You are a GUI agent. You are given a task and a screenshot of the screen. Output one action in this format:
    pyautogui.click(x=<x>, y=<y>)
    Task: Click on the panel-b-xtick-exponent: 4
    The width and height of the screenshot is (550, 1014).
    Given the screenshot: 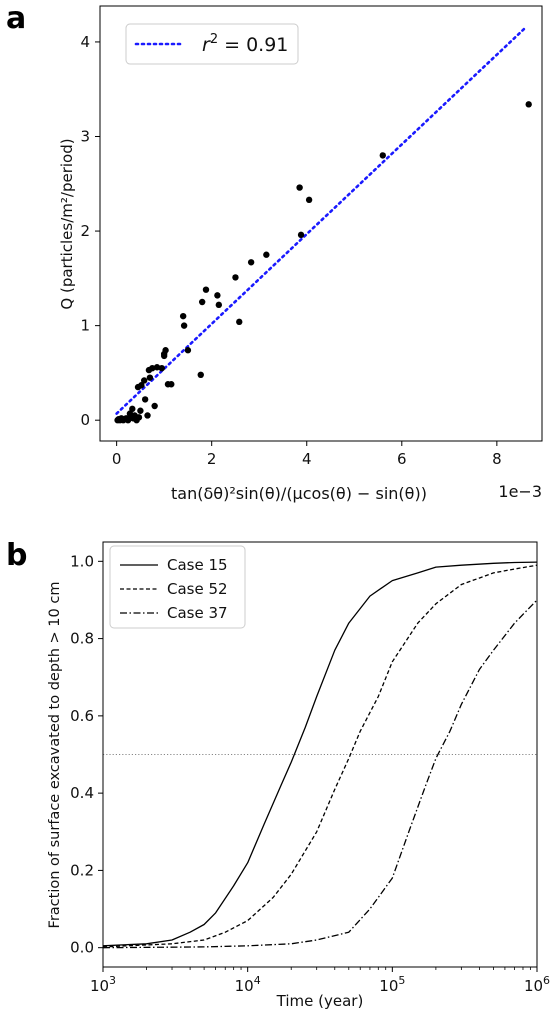 What is the action you would take?
    pyautogui.click(x=257, y=980)
    